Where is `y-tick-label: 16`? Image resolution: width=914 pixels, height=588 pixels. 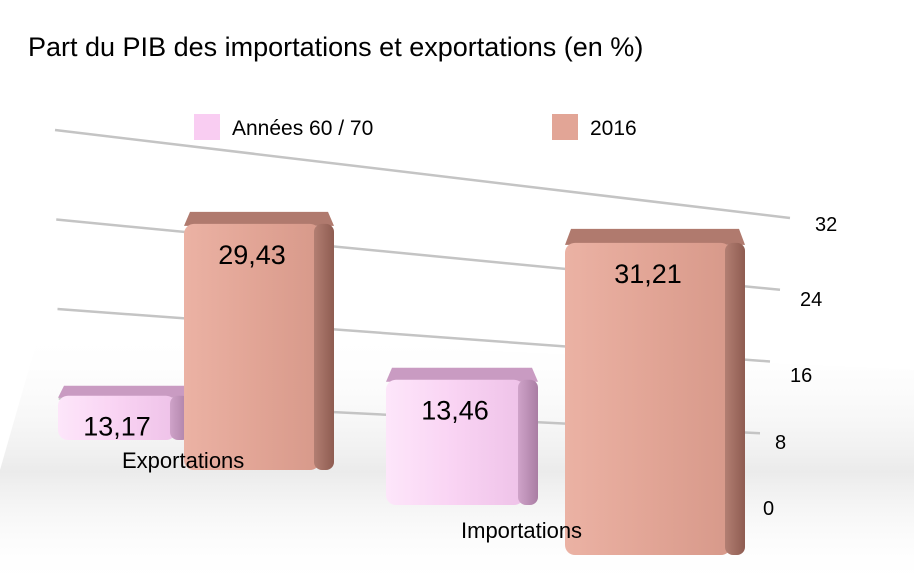 y-tick-label: 16 is located at coordinates (801, 376).